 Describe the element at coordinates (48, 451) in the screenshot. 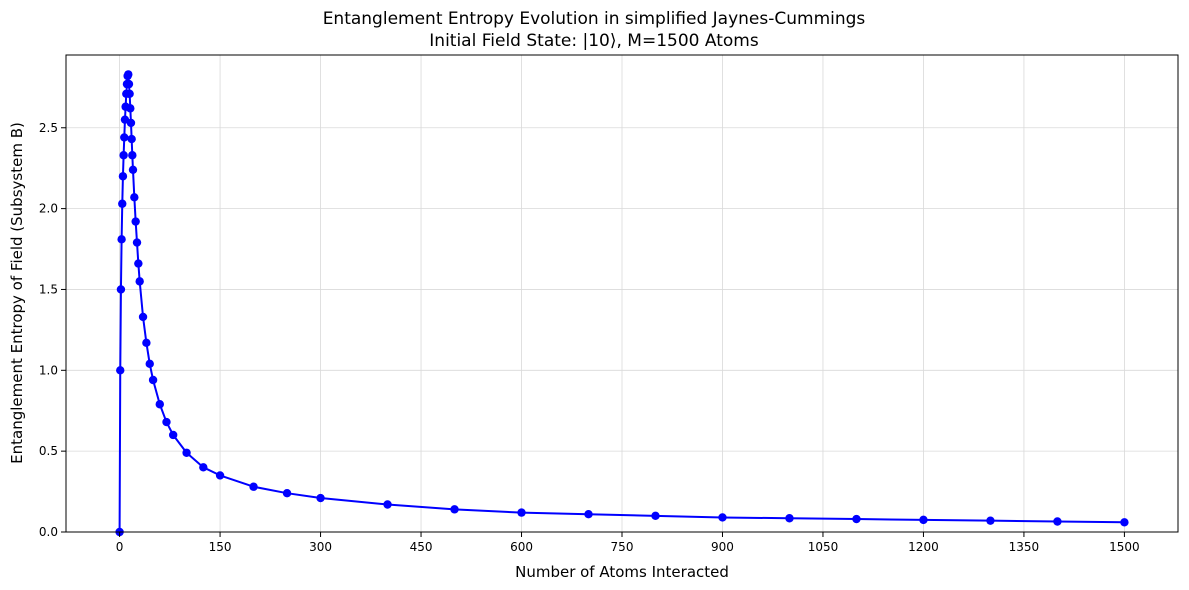

I see `y-tick-label: 0.5` at that location.